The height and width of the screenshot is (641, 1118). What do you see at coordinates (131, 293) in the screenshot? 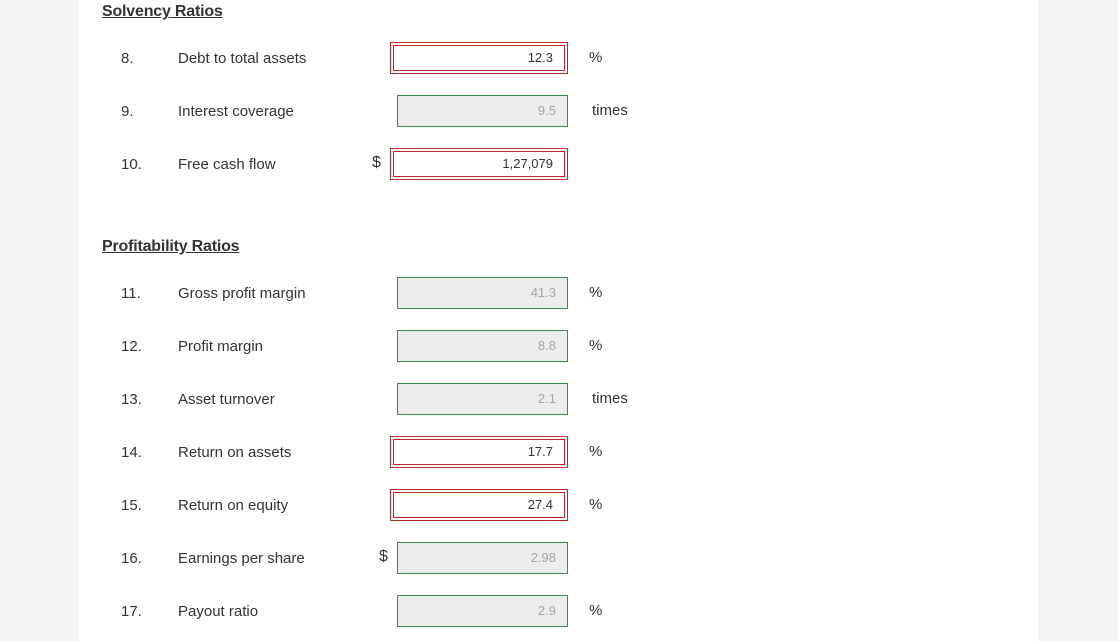
I see `row-number: 11.` at bounding box center [131, 293].